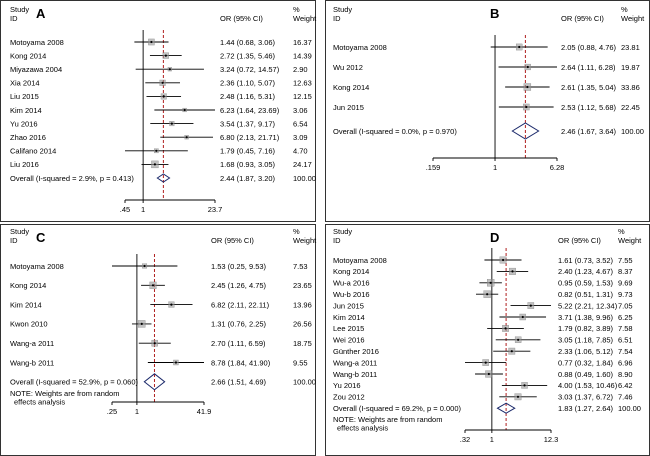 Image resolution: width=650 pixels, height=456 pixels. What do you see at coordinates (302, 343) in the screenshot?
I see `weight-text: 18.75` at bounding box center [302, 343].